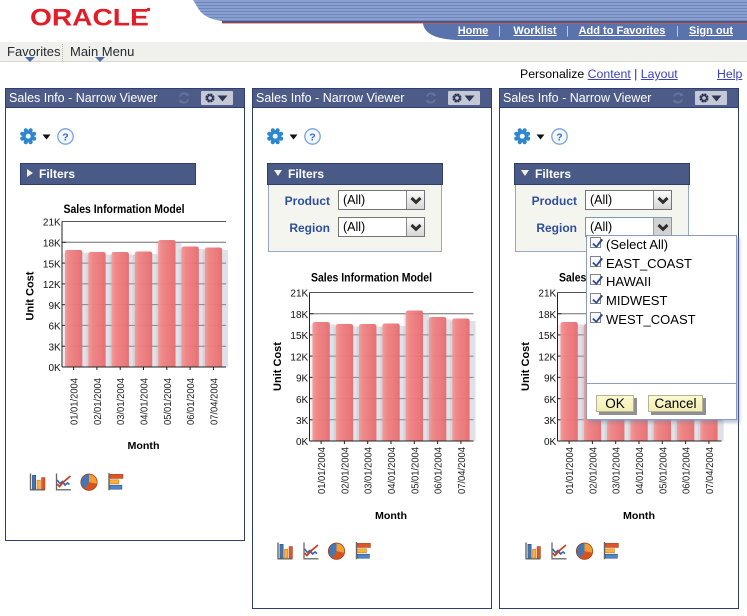  What do you see at coordinates (89, 17) in the screenshot?
I see `svg-text: ORACLE` at bounding box center [89, 17].